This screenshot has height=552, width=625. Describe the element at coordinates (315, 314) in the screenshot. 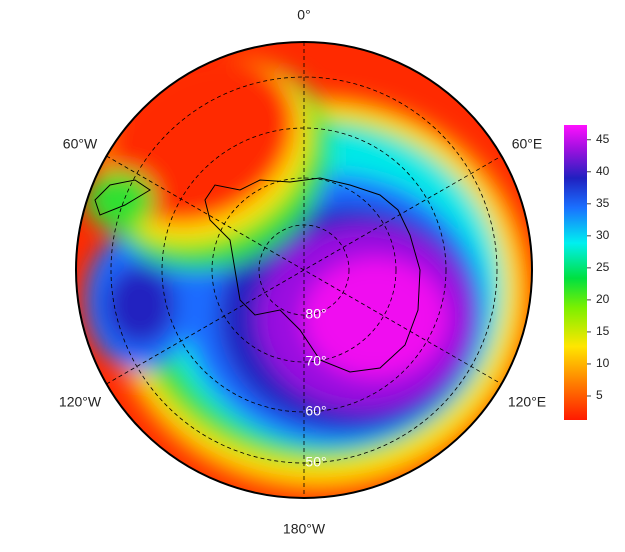

I see `latitude-label: 80°` at that location.